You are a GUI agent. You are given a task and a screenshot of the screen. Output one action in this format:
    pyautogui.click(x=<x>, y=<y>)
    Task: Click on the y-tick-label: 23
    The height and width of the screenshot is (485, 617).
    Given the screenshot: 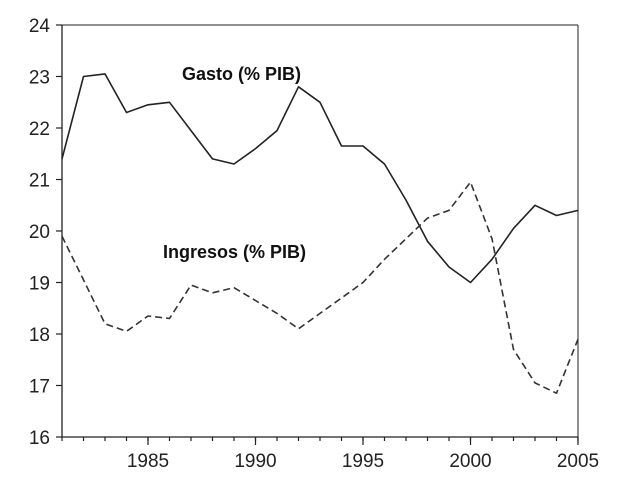 What is the action you would take?
    pyautogui.click(x=39, y=78)
    